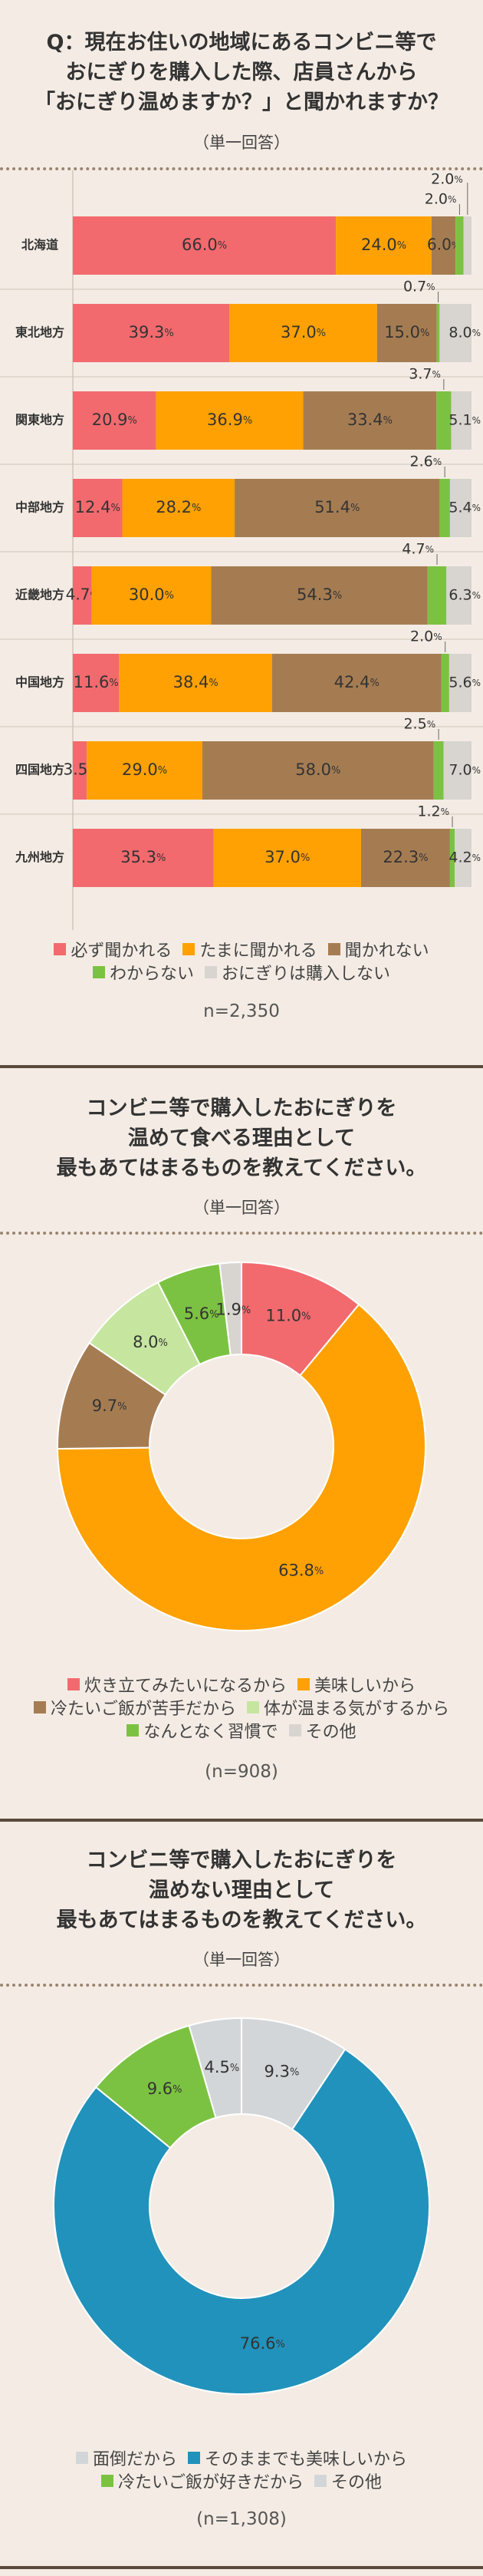 The image size is (483, 2576). I want to click on legend-label: 面倒だから, so click(134, 2459).